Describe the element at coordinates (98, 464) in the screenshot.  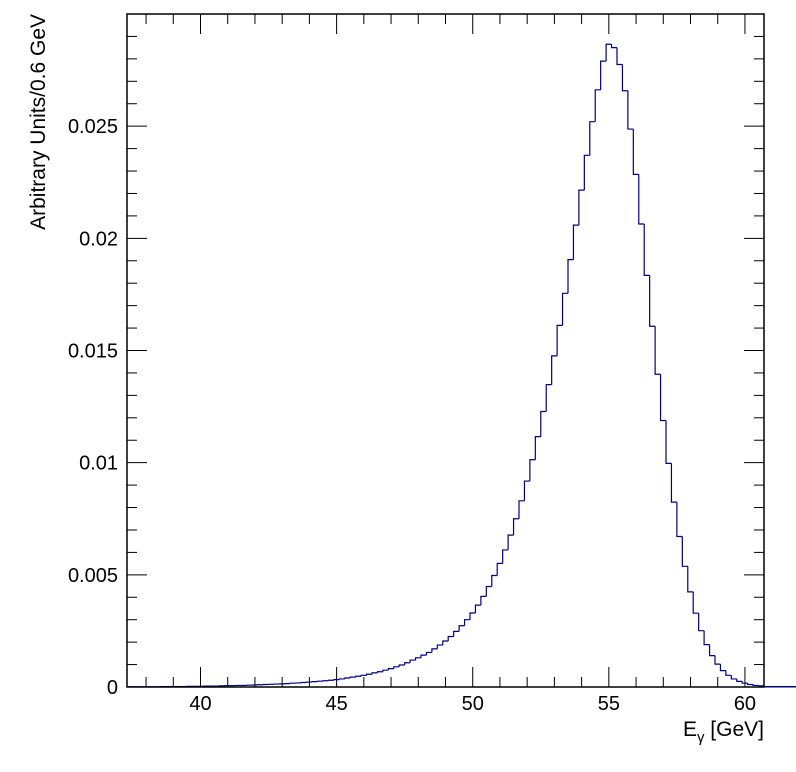
I see `y-tick-label: 0.01` at that location.